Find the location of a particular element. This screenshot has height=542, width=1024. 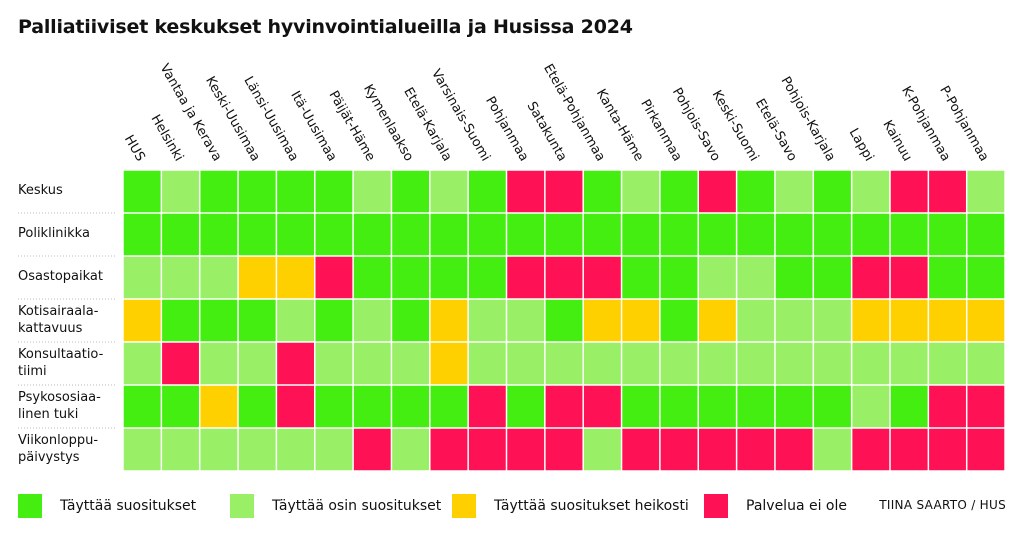

legend-swatch-full is located at coordinates (30, 506).